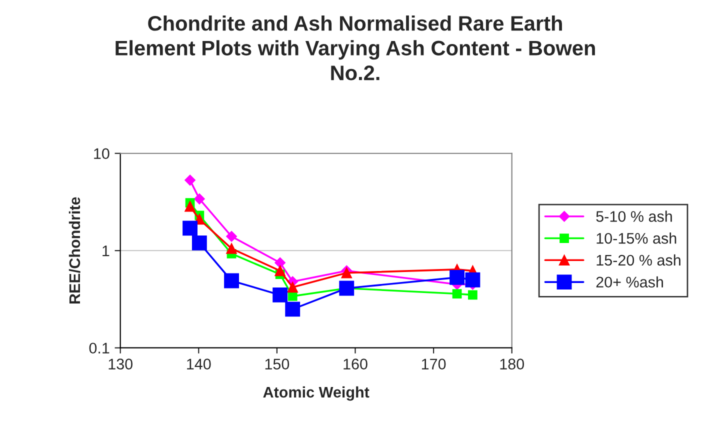 The height and width of the screenshot is (442, 725). I want to click on legend-label: 5-10 % ash, so click(634, 216).